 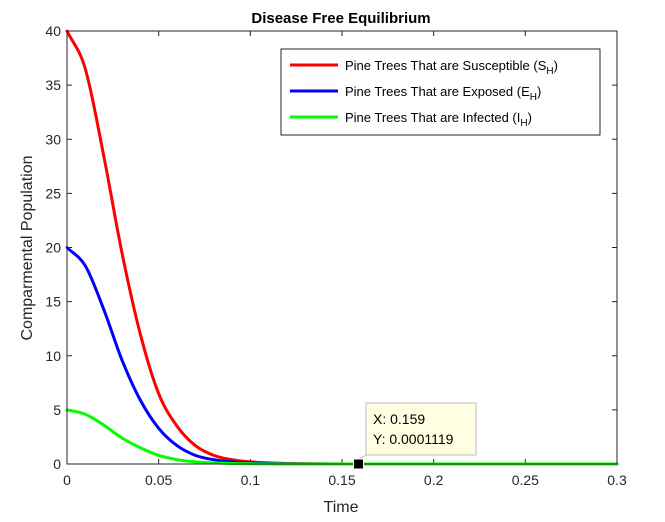 I want to click on legend-label-text: Pine Trees That are Infected (I, so click(x=432, y=117).